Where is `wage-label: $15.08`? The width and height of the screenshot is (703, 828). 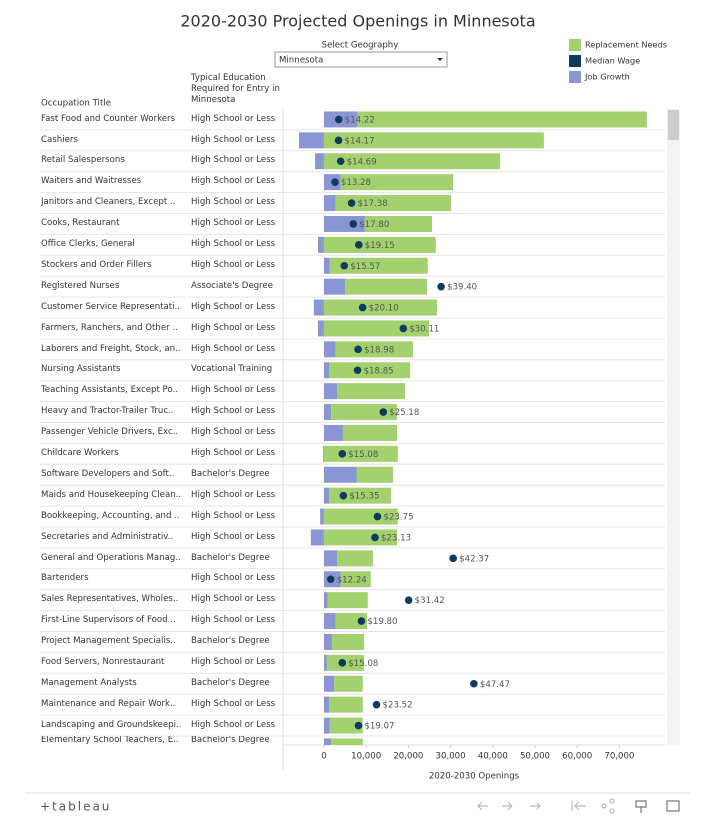 wage-label: $15.08 is located at coordinates (363, 664).